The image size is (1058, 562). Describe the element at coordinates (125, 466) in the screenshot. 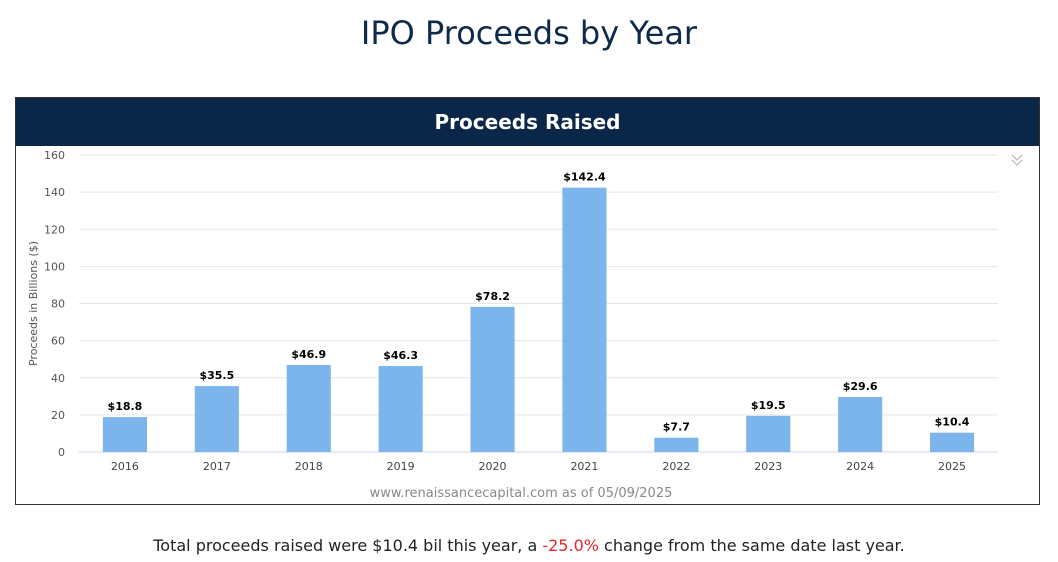

I see `x-tick-label: 2016` at that location.